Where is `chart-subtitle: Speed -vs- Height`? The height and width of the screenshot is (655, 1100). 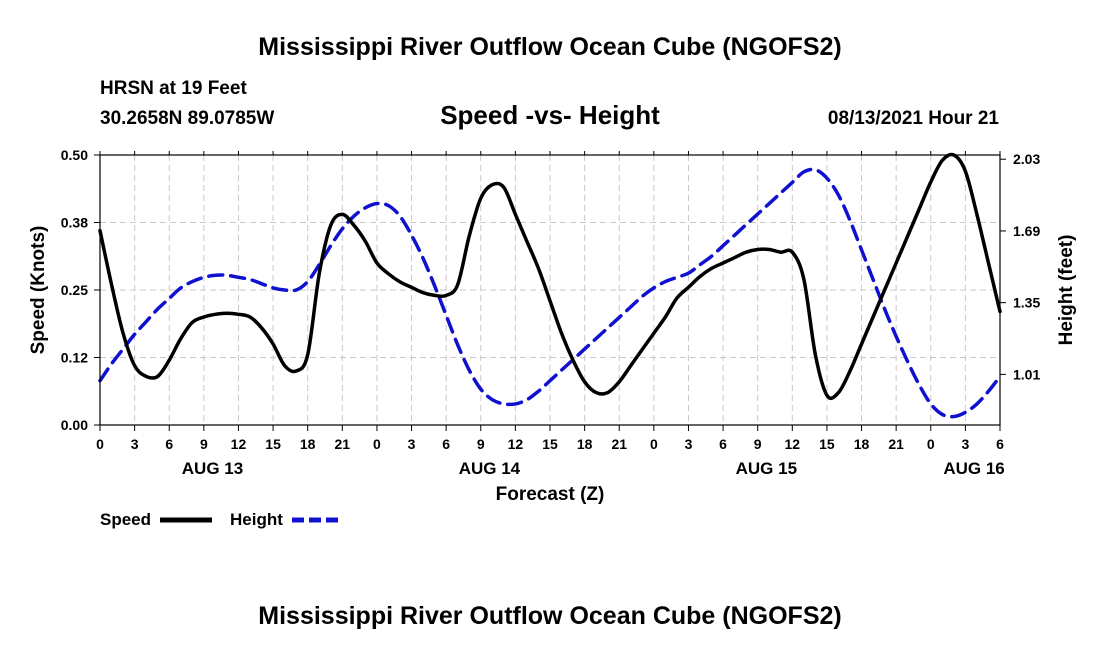
chart-subtitle: Speed -vs- Height is located at coordinates (550, 115).